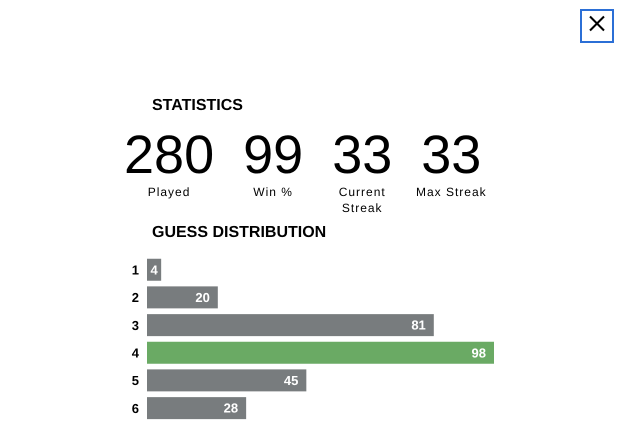  What do you see at coordinates (135, 298) in the screenshot?
I see `y-tick-label: 2` at bounding box center [135, 298].